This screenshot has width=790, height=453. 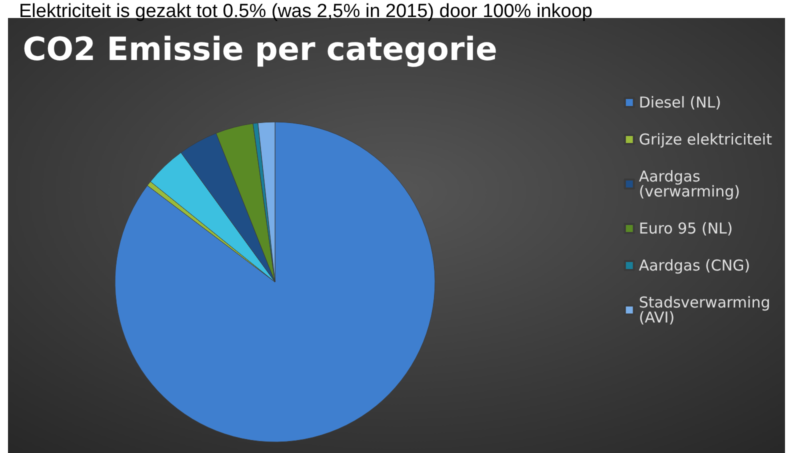 I want to click on legend-label: Aardgas (CNG), so click(x=694, y=265).